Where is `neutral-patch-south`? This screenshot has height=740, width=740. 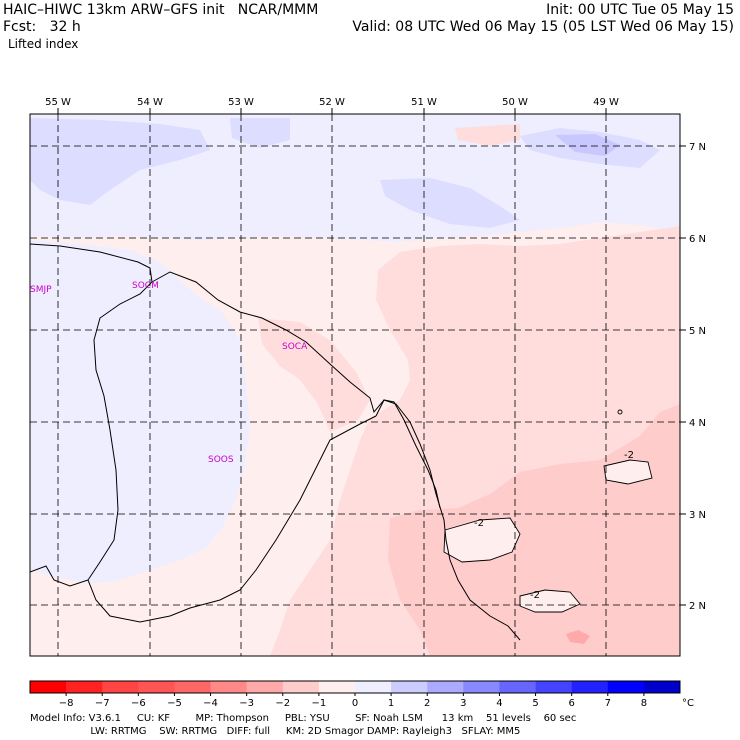
neutral-patch-south is located at coordinates (482, 540).